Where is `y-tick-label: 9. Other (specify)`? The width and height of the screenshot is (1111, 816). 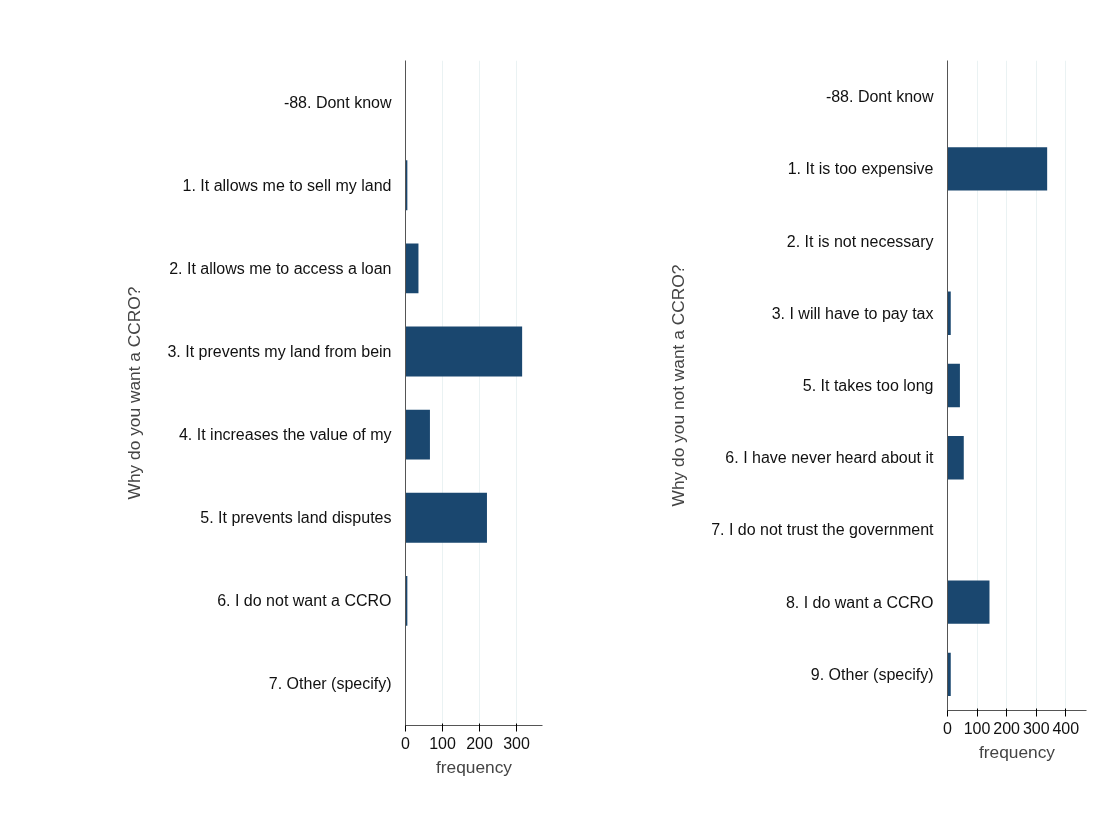 y-tick-label: 9. Other (specify) is located at coordinates (872, 674).